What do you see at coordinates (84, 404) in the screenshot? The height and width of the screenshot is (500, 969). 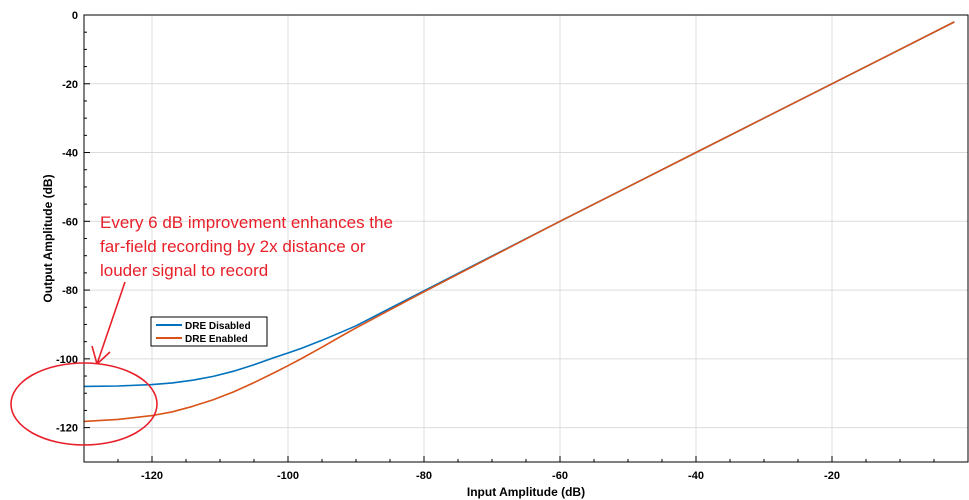 I see `annotation-highlight-ellipse` at bounding box center [84, 404].